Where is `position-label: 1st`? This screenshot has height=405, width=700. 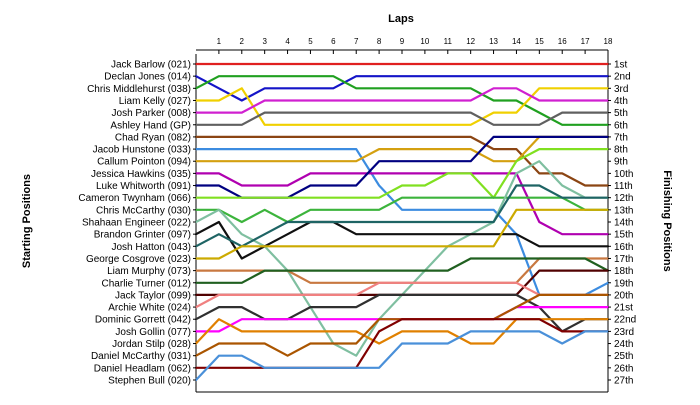 position-label: 1st is located at coordinates (621, 65).